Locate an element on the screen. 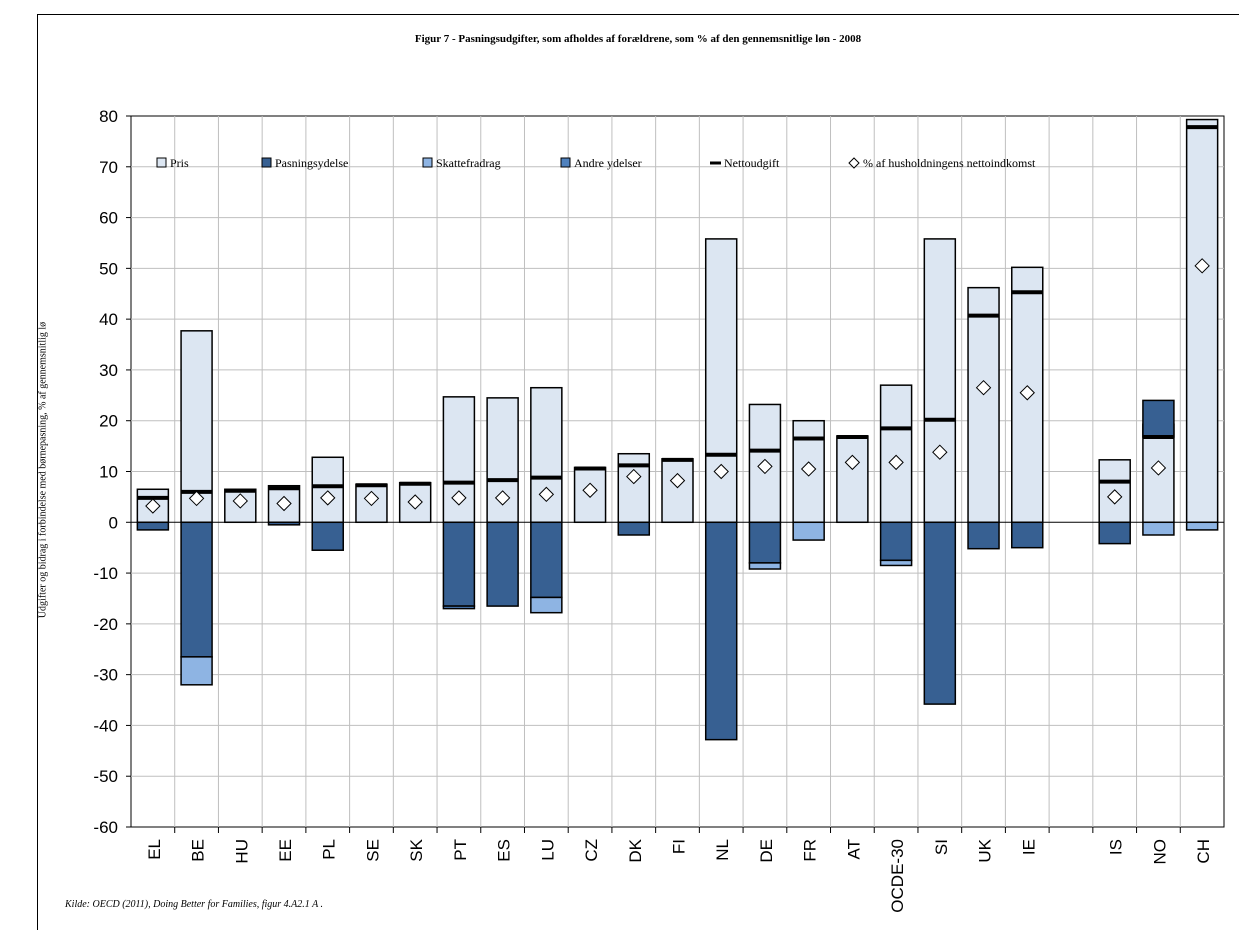  y-tick-label: -20 is located at coordinates (105, 624).